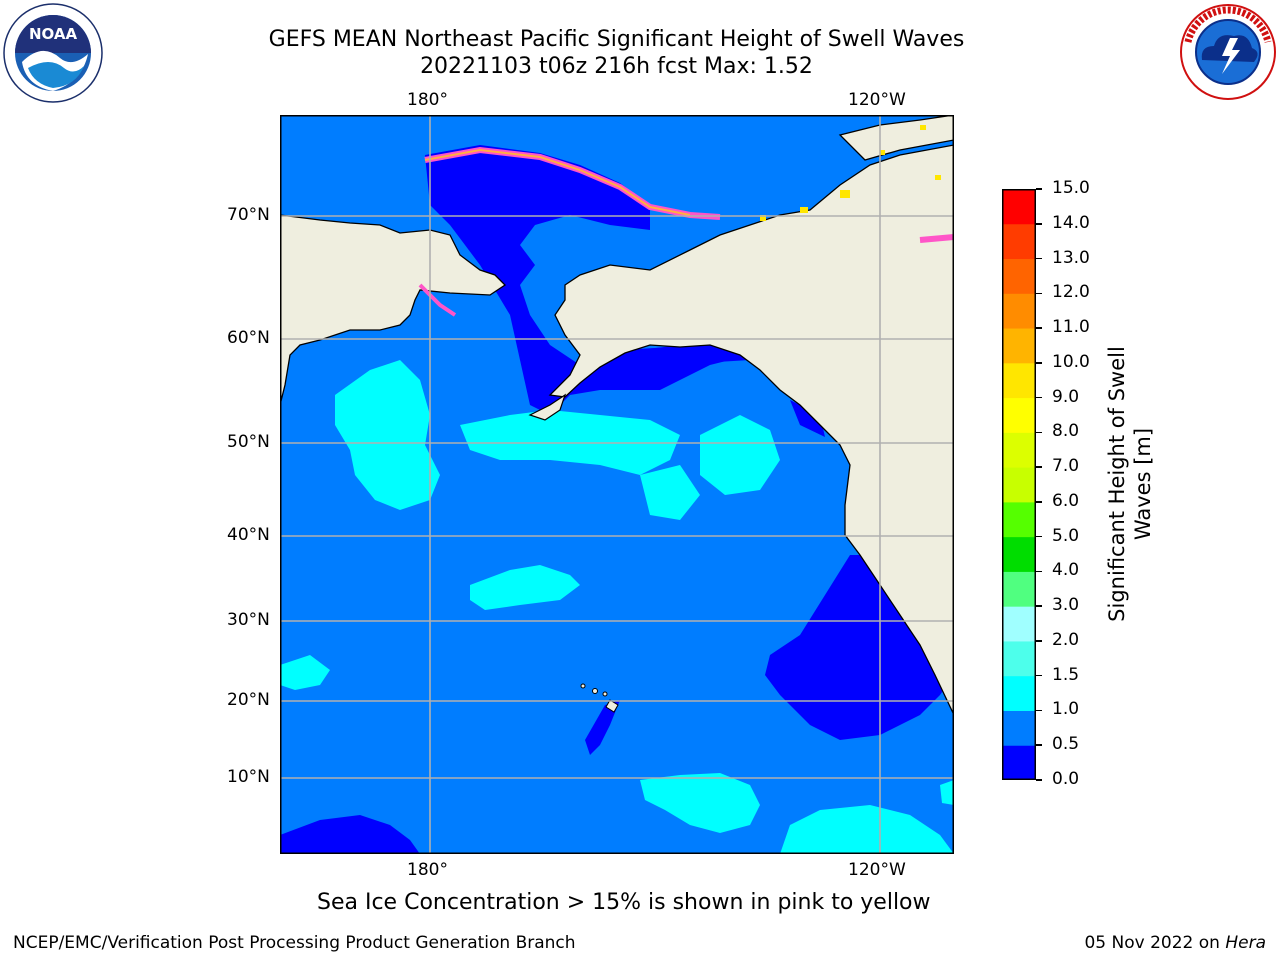 The width and height of the screenshot is (1280, 960). What do you see at coordinates (1066, 674) in the screenshot?
I see `colorbar-tick-label: 1.5` at bounding box center [1066, 674].